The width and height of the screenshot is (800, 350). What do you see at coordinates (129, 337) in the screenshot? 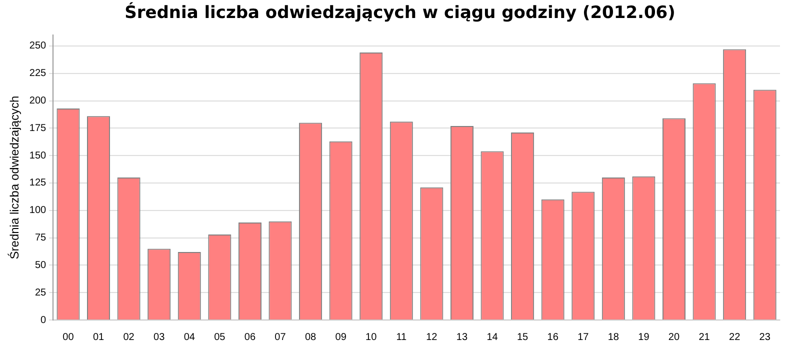
I see `x-tick-label: 02` at bounding box center [129, 337].